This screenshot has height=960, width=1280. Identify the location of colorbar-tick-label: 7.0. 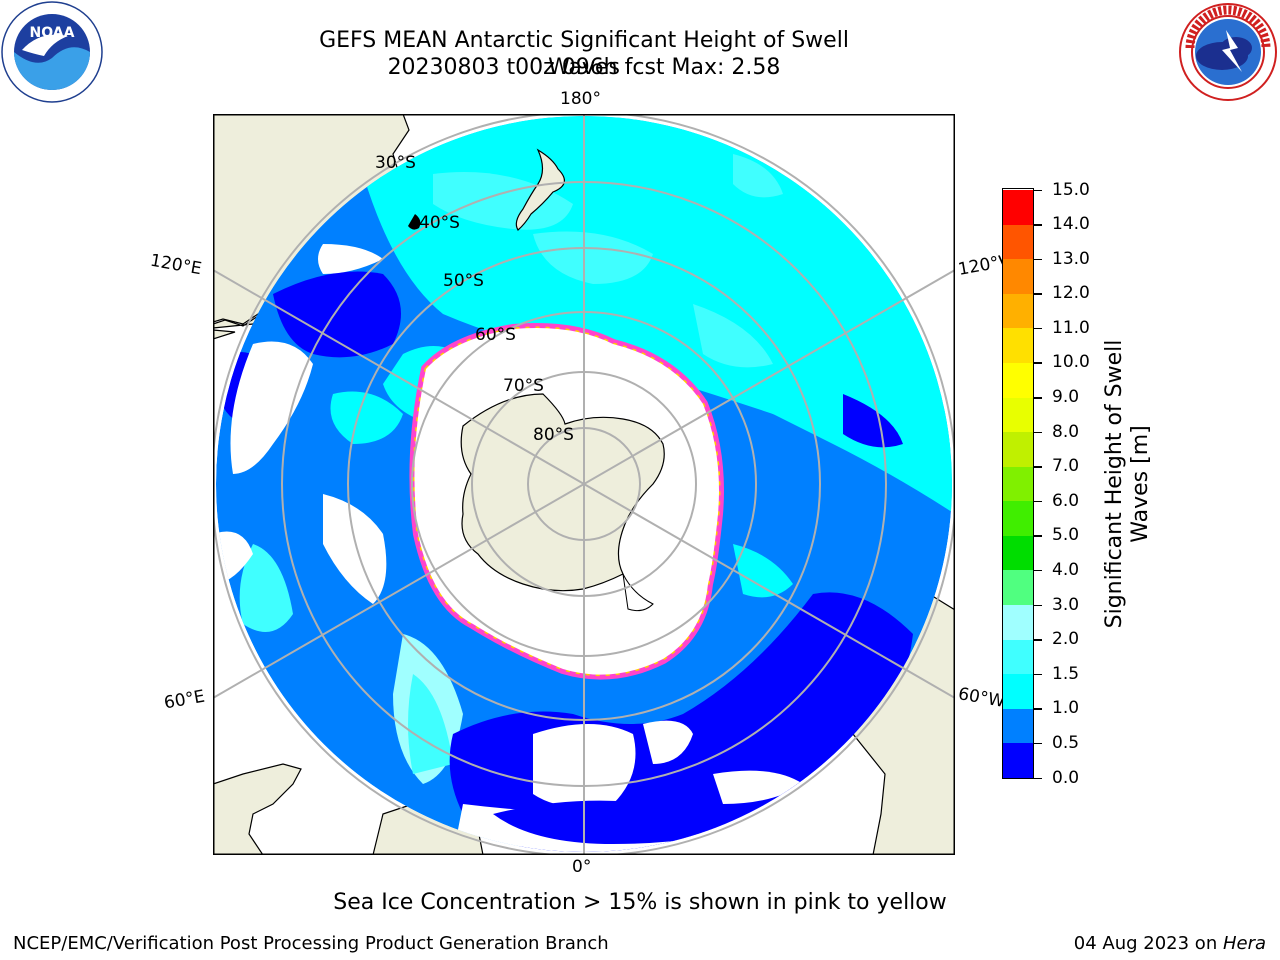
(1066, 466).